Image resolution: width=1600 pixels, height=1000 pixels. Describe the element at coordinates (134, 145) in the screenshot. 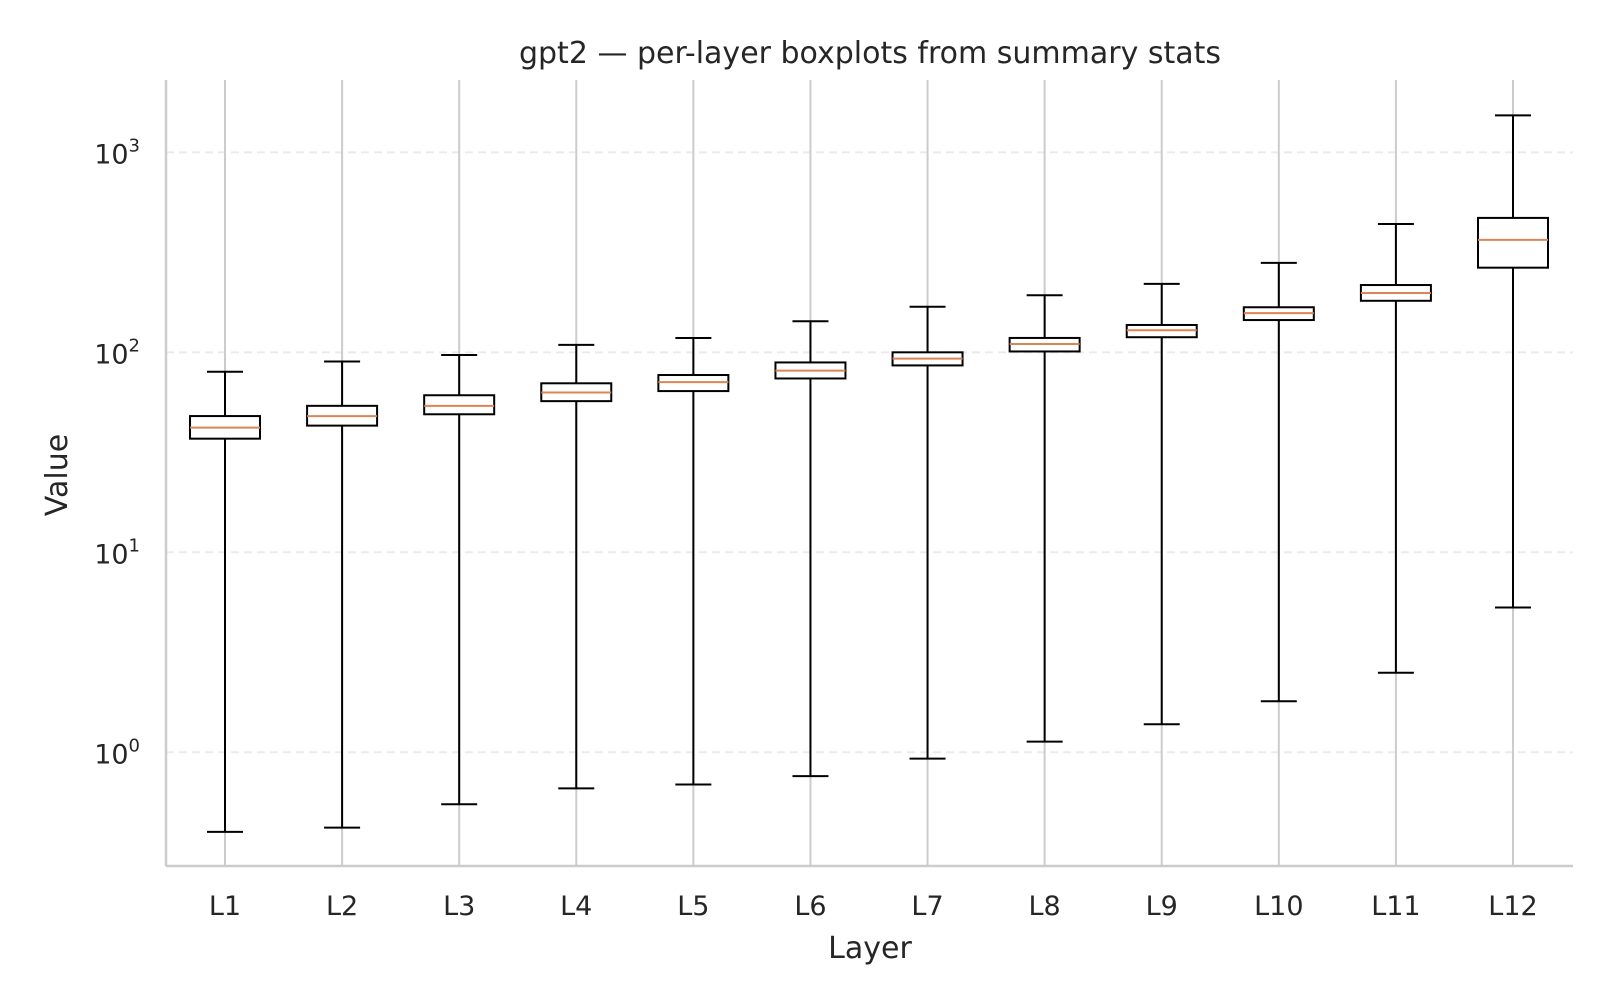

I see `y-tick-exponent: 3` at that location.